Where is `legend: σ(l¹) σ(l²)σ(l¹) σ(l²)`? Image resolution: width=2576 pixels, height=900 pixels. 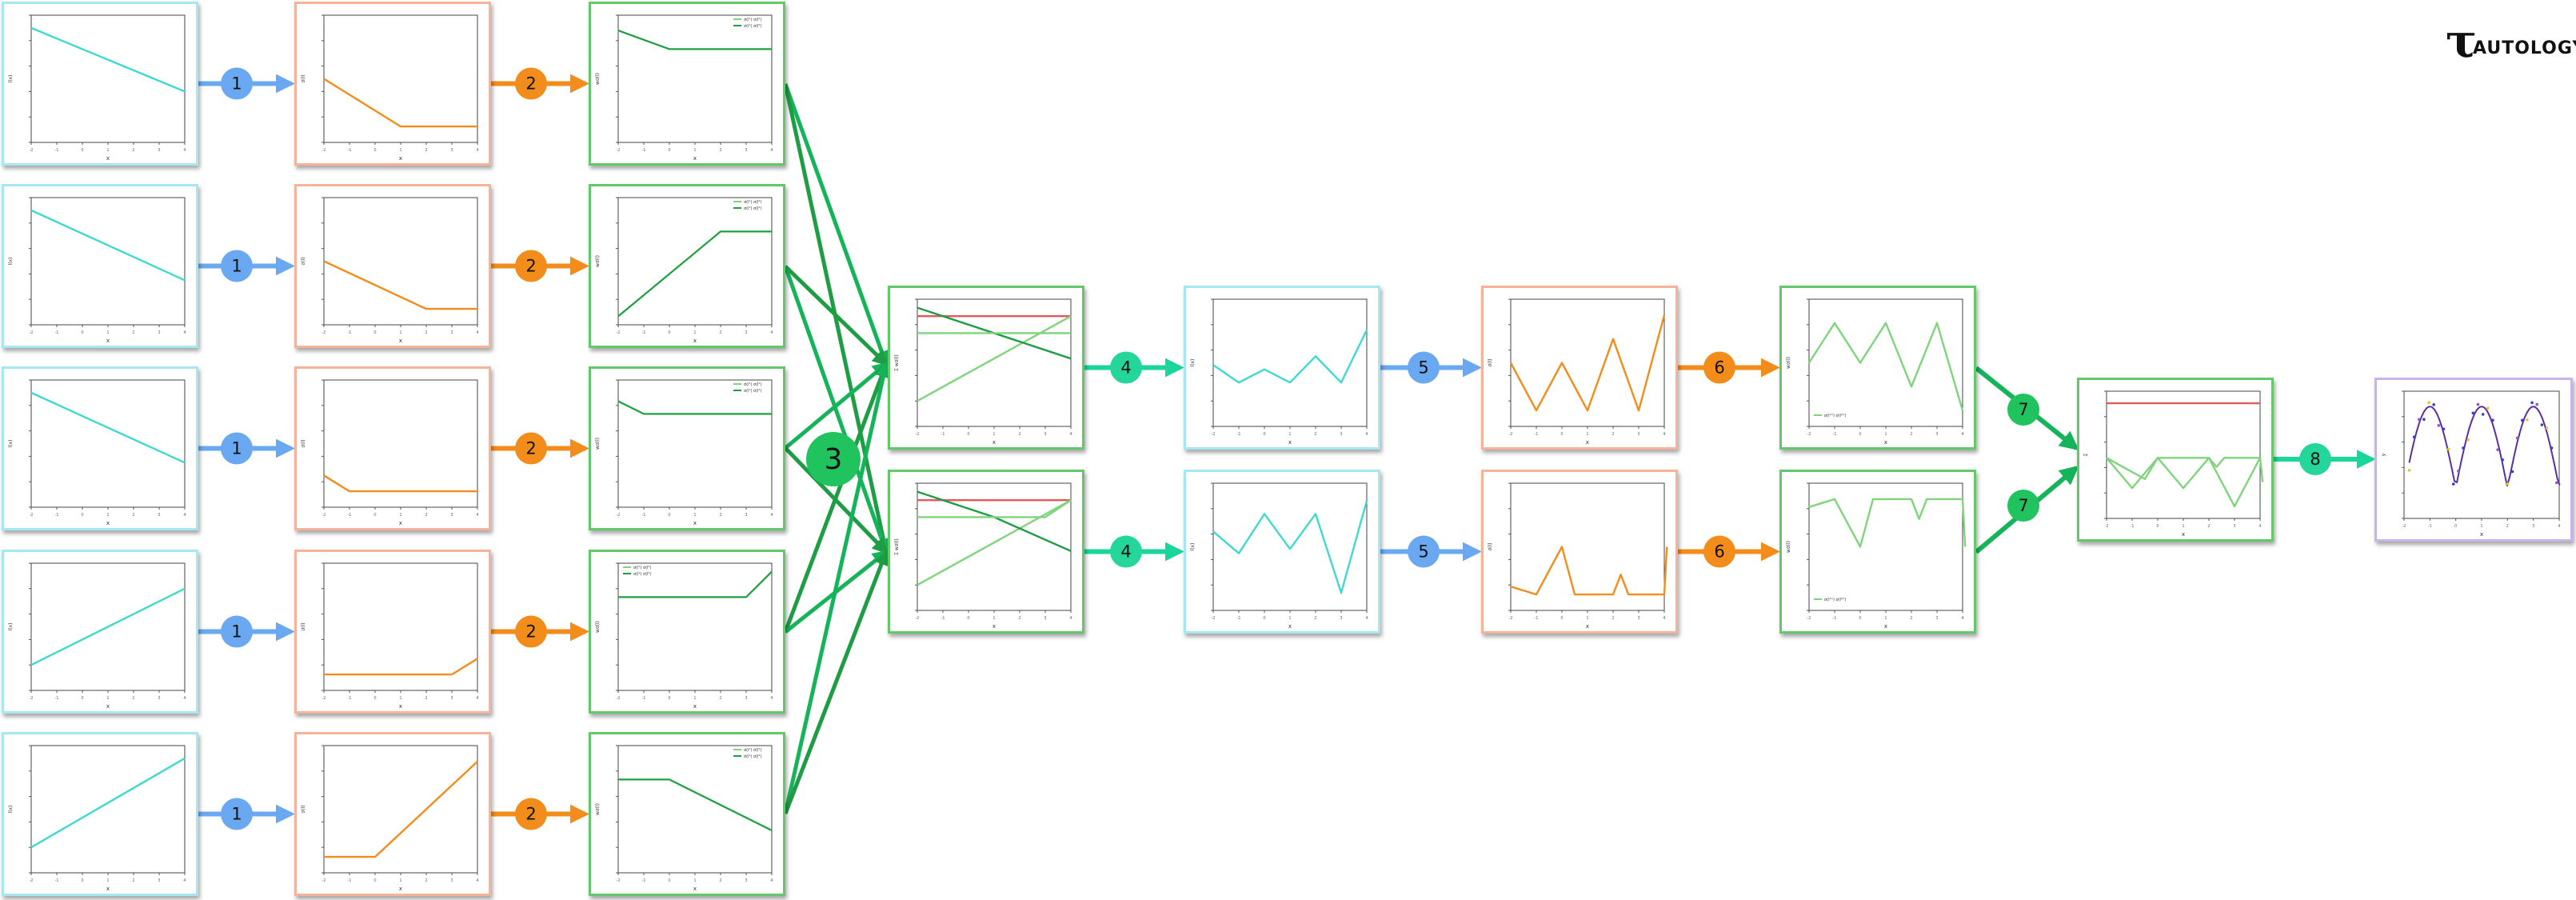 legend: σ(l¹) σ(l²)σ(l¹) σ(l²) is located at coordinates (748, 205).